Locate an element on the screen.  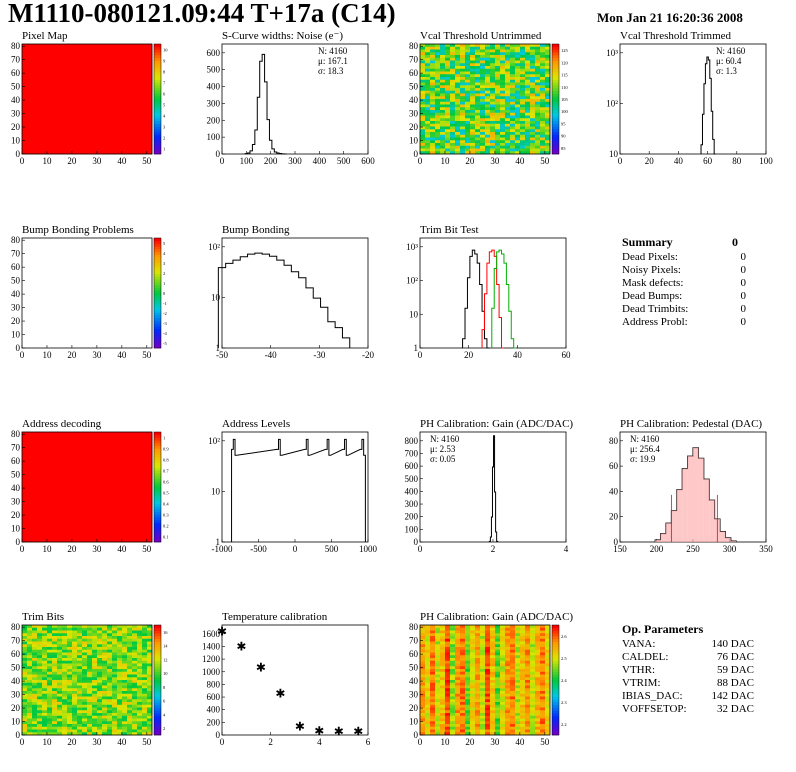
color-scale-cell is located at coordinates (555, 68).